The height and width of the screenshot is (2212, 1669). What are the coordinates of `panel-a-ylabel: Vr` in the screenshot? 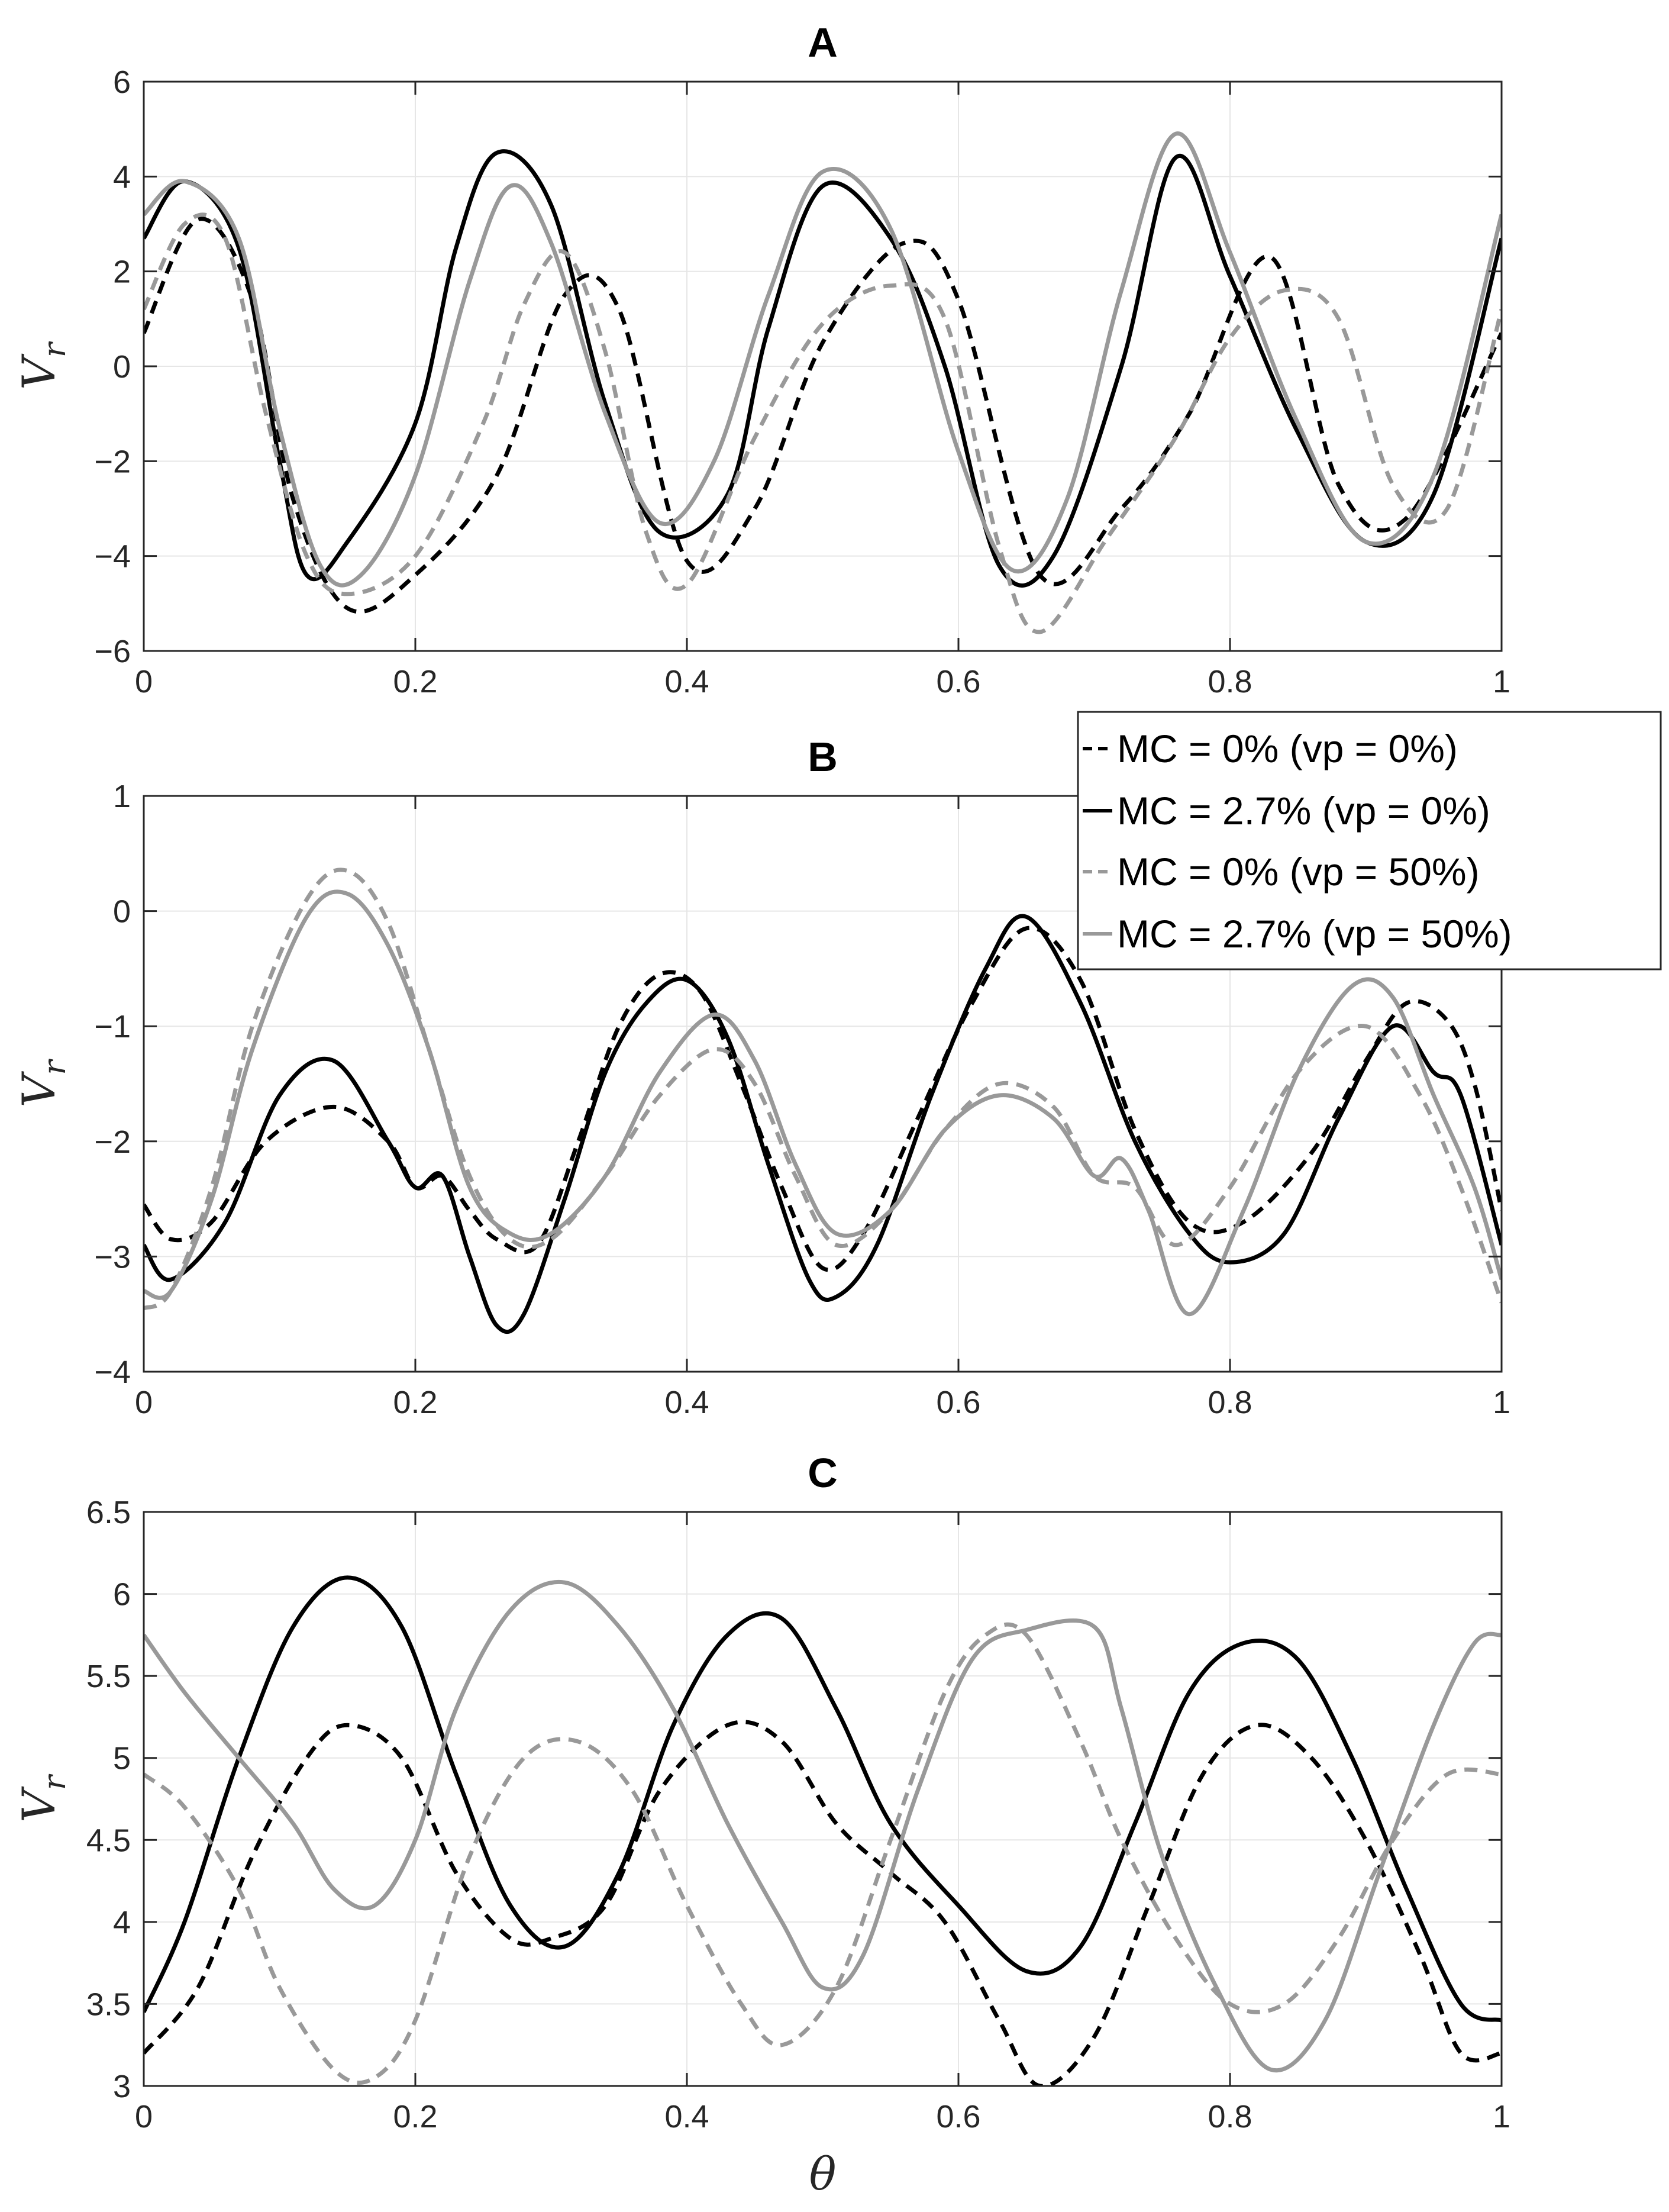 It's located at (42, 365).